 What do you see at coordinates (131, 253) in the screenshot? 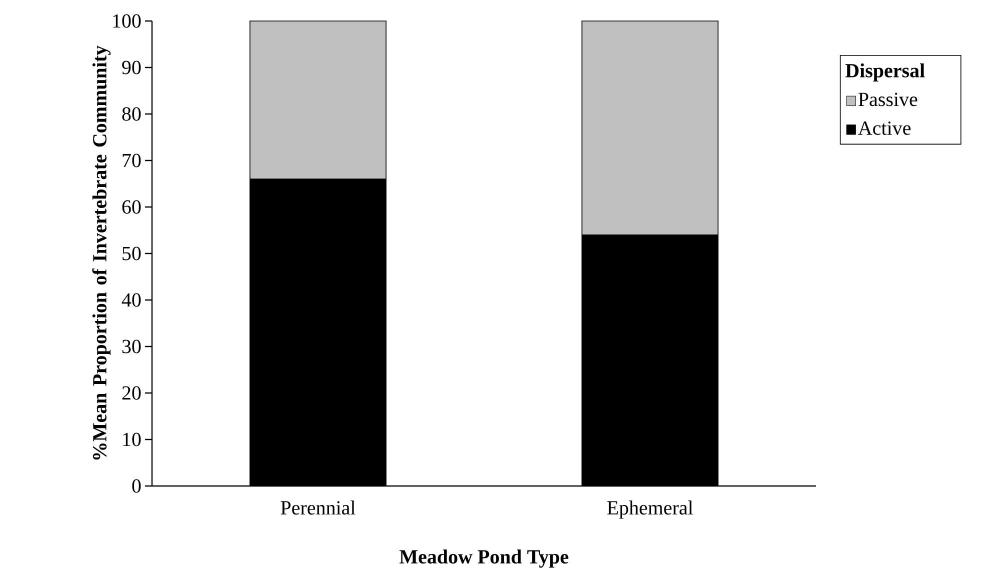
I see `y-tick-label: 50` at bounding box center [131, 253].